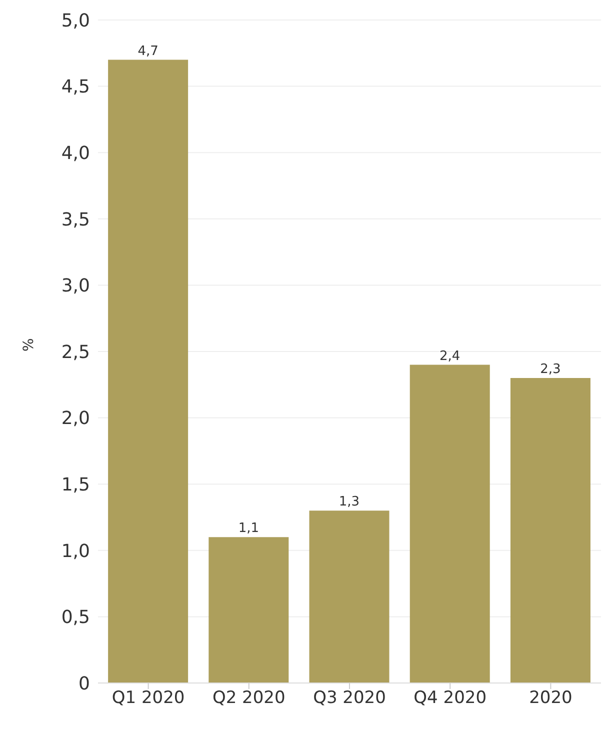 This screenshot has width=609, height=740. I want to click on x-tick-label: 2020, so click(550, 698).